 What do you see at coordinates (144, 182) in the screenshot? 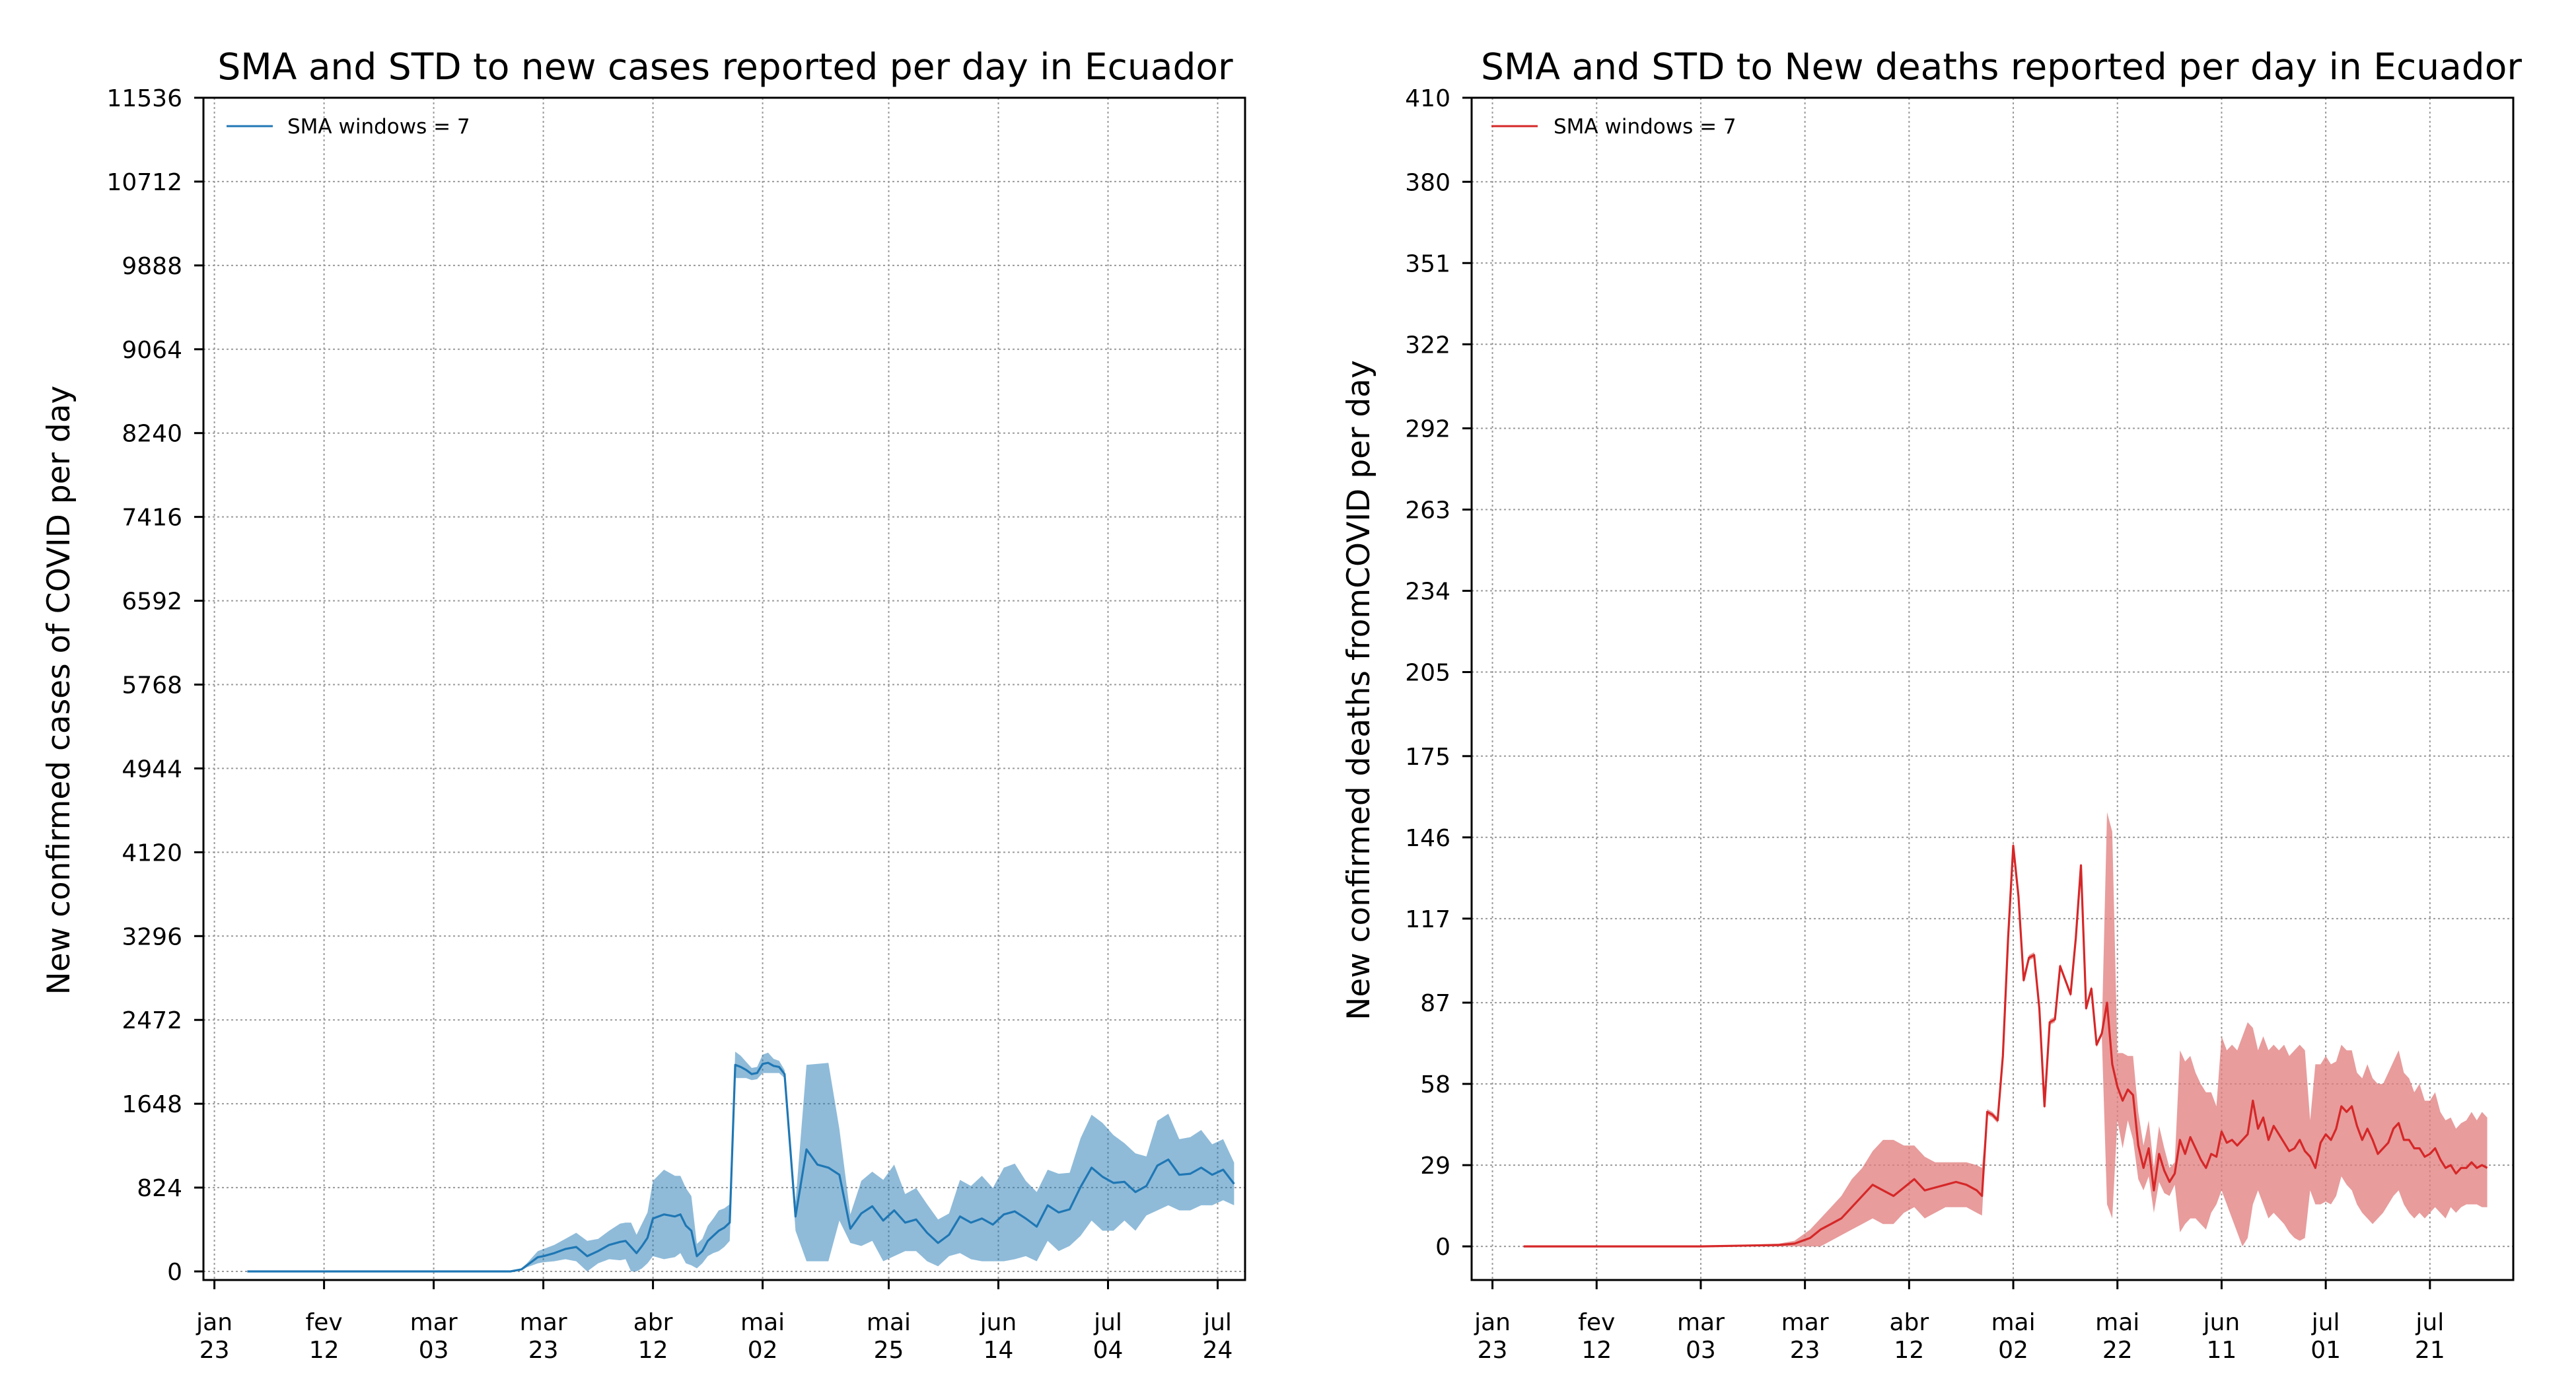
I see `cases-y-tick-label: 10712` at bounding box center [144, 182].